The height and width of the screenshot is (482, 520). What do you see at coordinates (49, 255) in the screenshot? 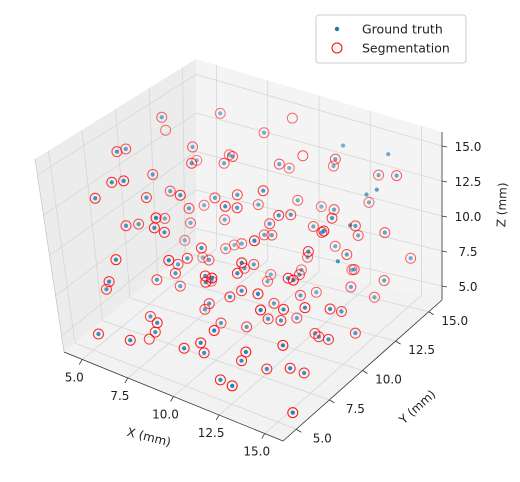
I see `front-left-edge` at bounding box center [49, 255].